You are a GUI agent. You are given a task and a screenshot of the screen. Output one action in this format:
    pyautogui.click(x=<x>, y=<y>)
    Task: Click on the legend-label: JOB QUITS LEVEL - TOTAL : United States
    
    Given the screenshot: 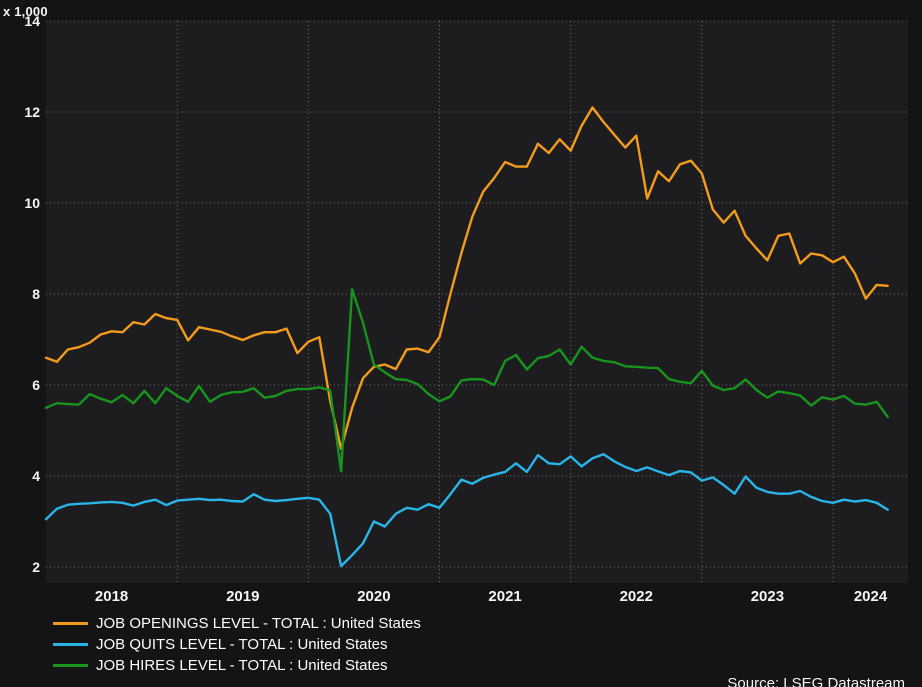 What is the action you would take?
    pyautogui.click(x=242, y=644)
    